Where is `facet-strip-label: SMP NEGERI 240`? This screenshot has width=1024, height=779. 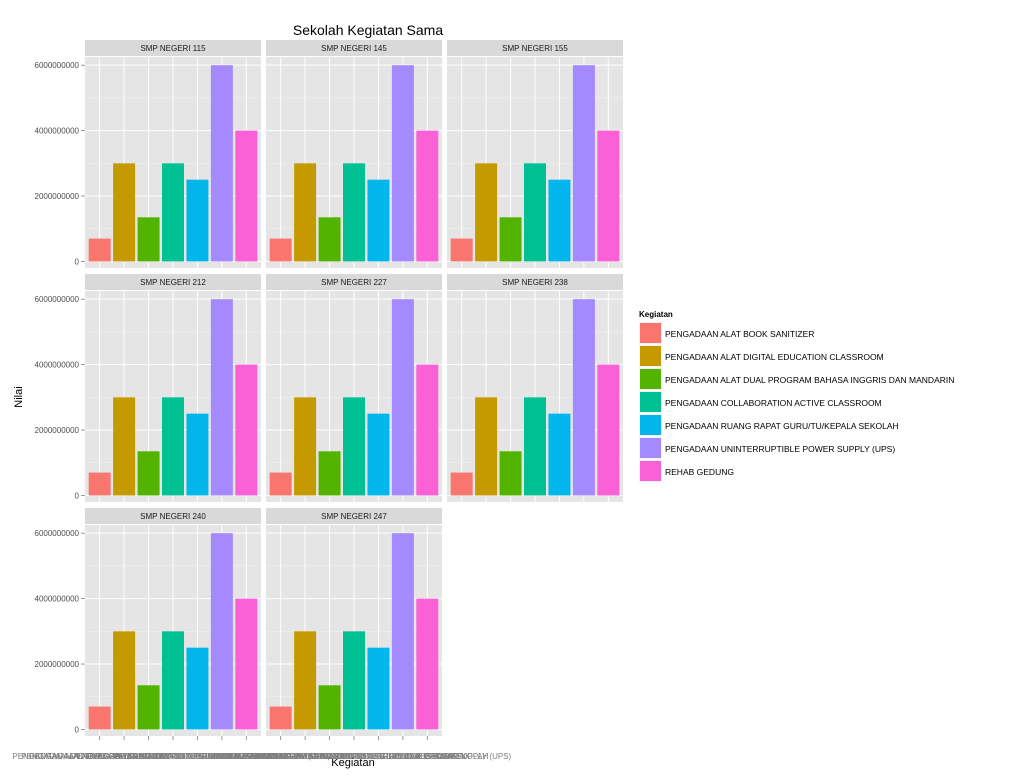 facet-strip-label: SMP NEGERI 240 is located at coordinates (173, 516).